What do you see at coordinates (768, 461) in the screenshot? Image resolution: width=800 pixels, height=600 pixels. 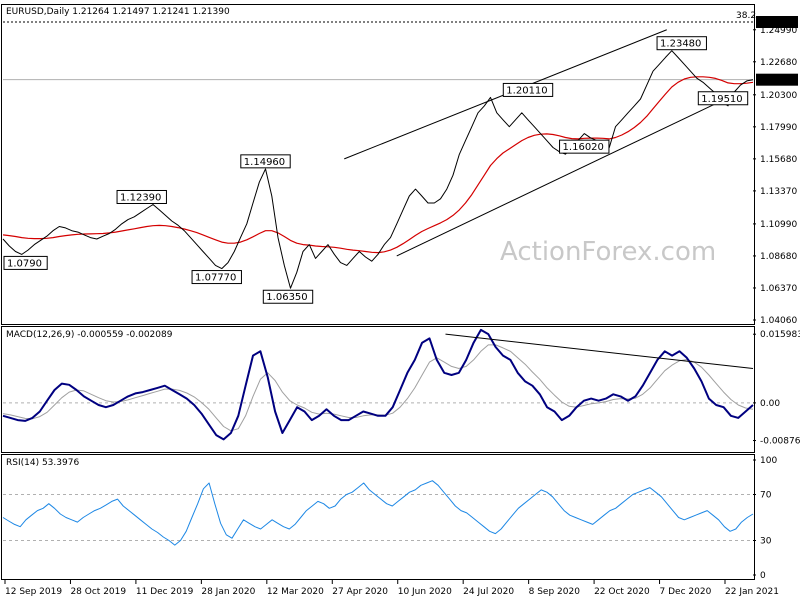 I see `rsi-y-tick-label: 100` at bounding box center [768, 461].